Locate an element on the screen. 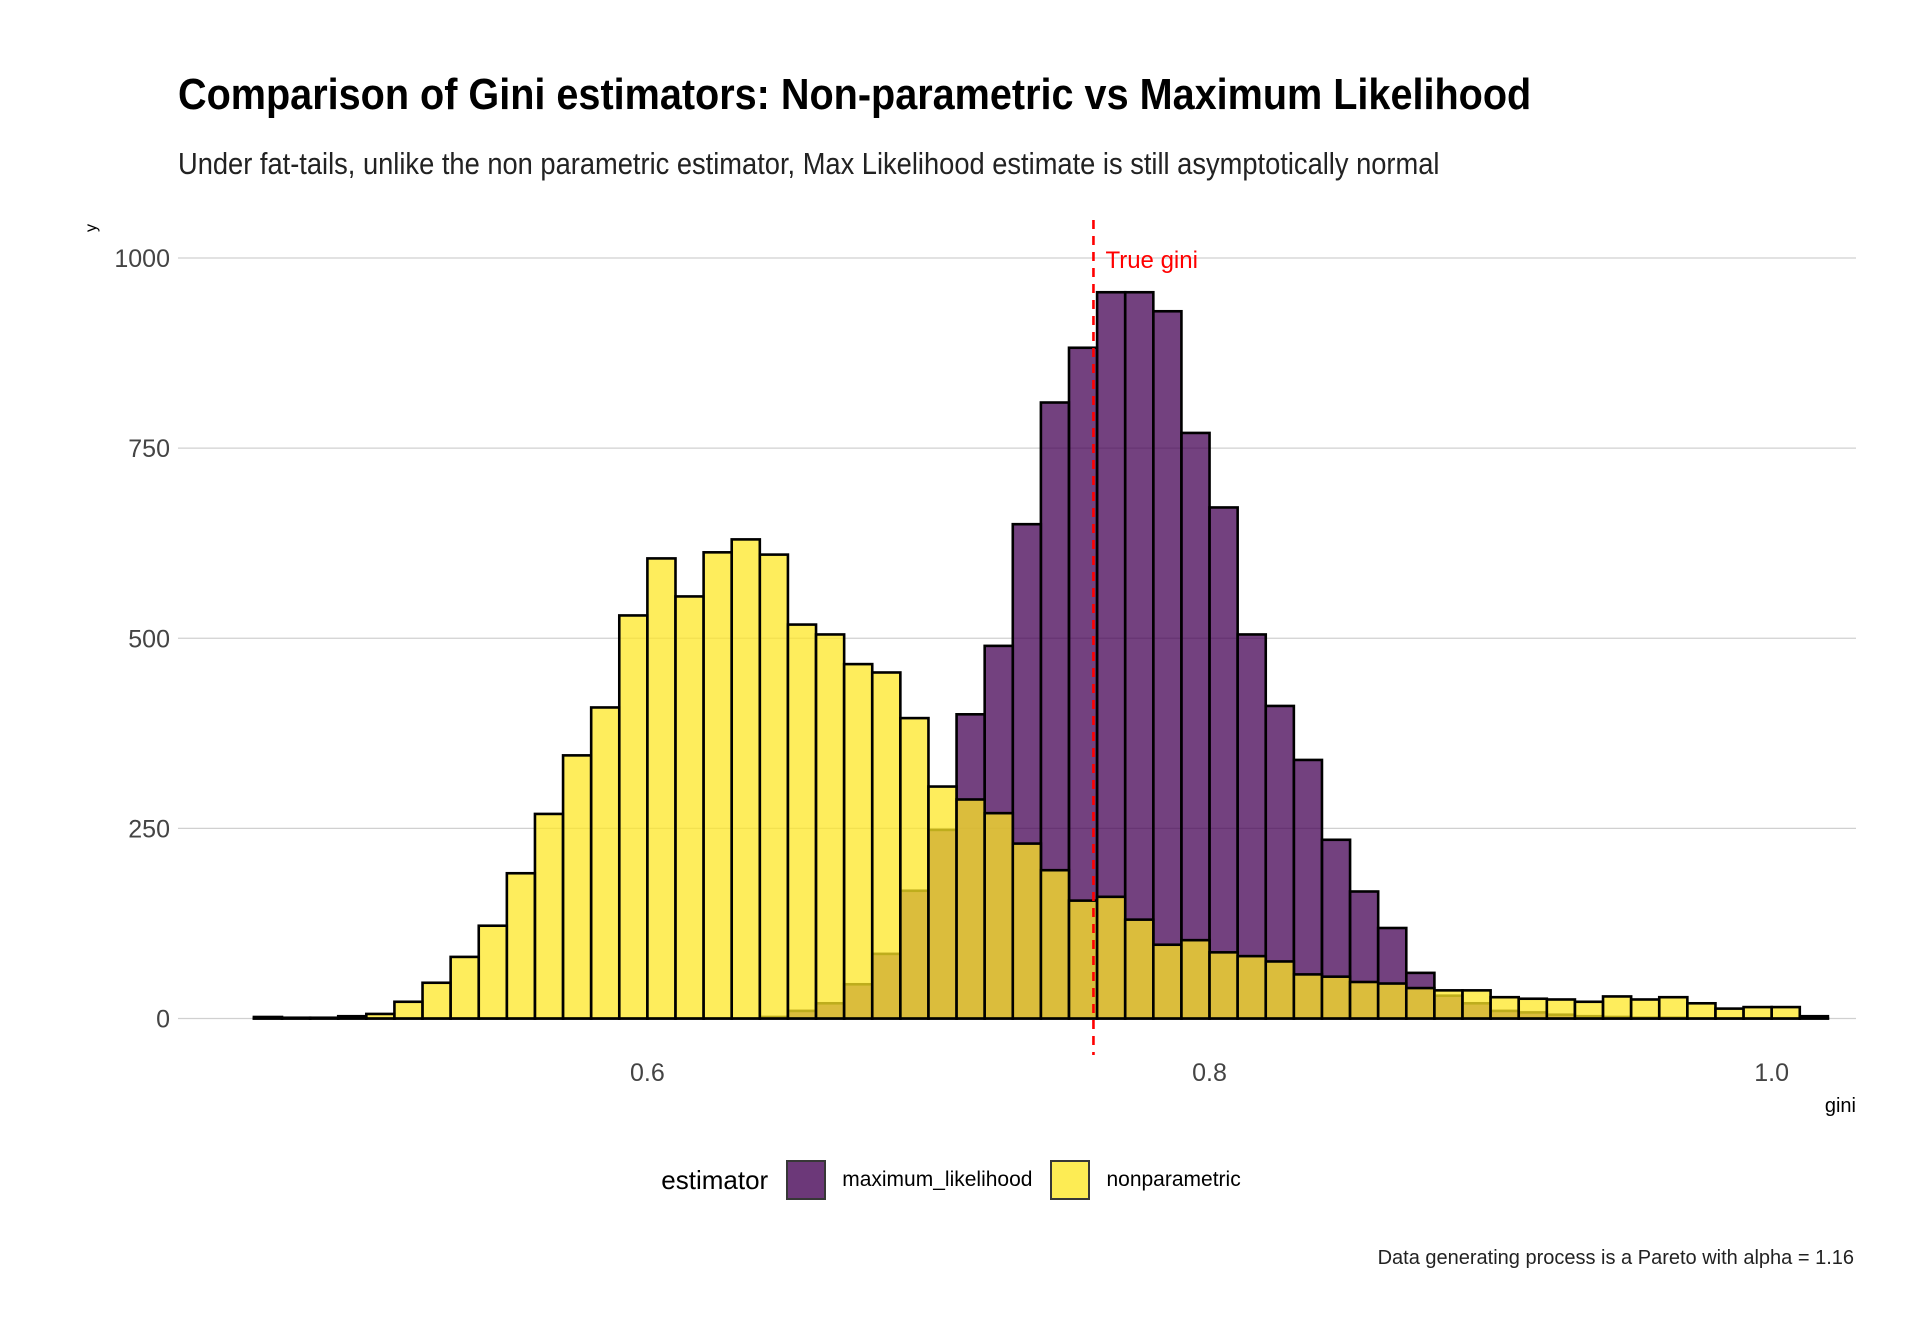  legend-item-nonparametric: nonparametric is located at coordinates (1145, 1180).